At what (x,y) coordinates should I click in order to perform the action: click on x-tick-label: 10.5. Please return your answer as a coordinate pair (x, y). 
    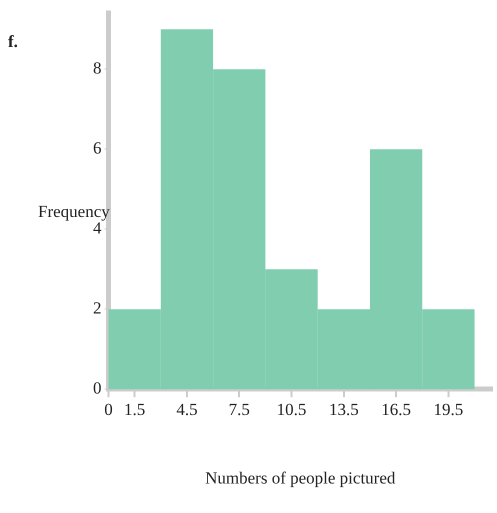
    Looking at the image, I should click on (291, 409).